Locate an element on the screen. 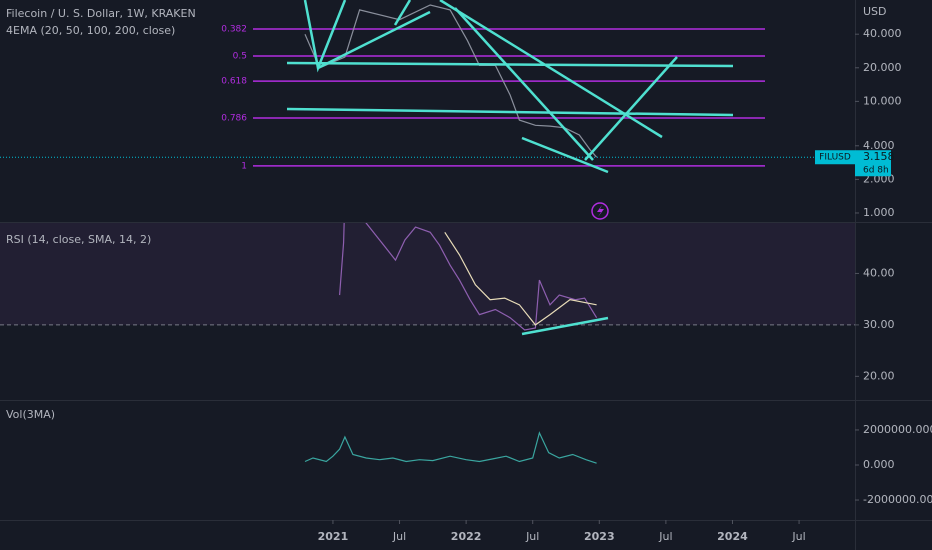 This screenshot has height=550, width=932. fib-label: 0.786 is located at coordinates (234, 118).